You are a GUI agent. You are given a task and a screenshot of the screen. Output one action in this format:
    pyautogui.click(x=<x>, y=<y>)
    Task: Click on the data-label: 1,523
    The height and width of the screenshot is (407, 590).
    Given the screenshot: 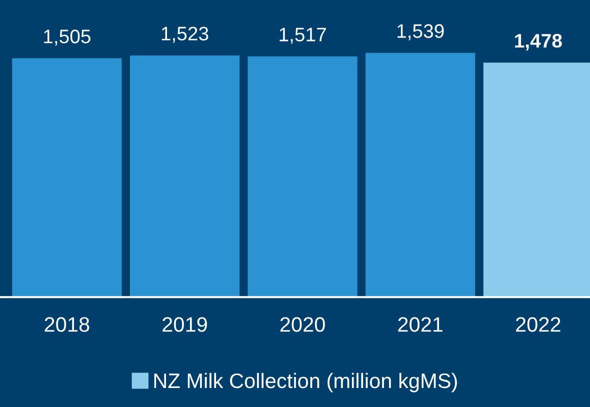 What is the action you would take?
    pyautogui.click(x=185, y=34)
    